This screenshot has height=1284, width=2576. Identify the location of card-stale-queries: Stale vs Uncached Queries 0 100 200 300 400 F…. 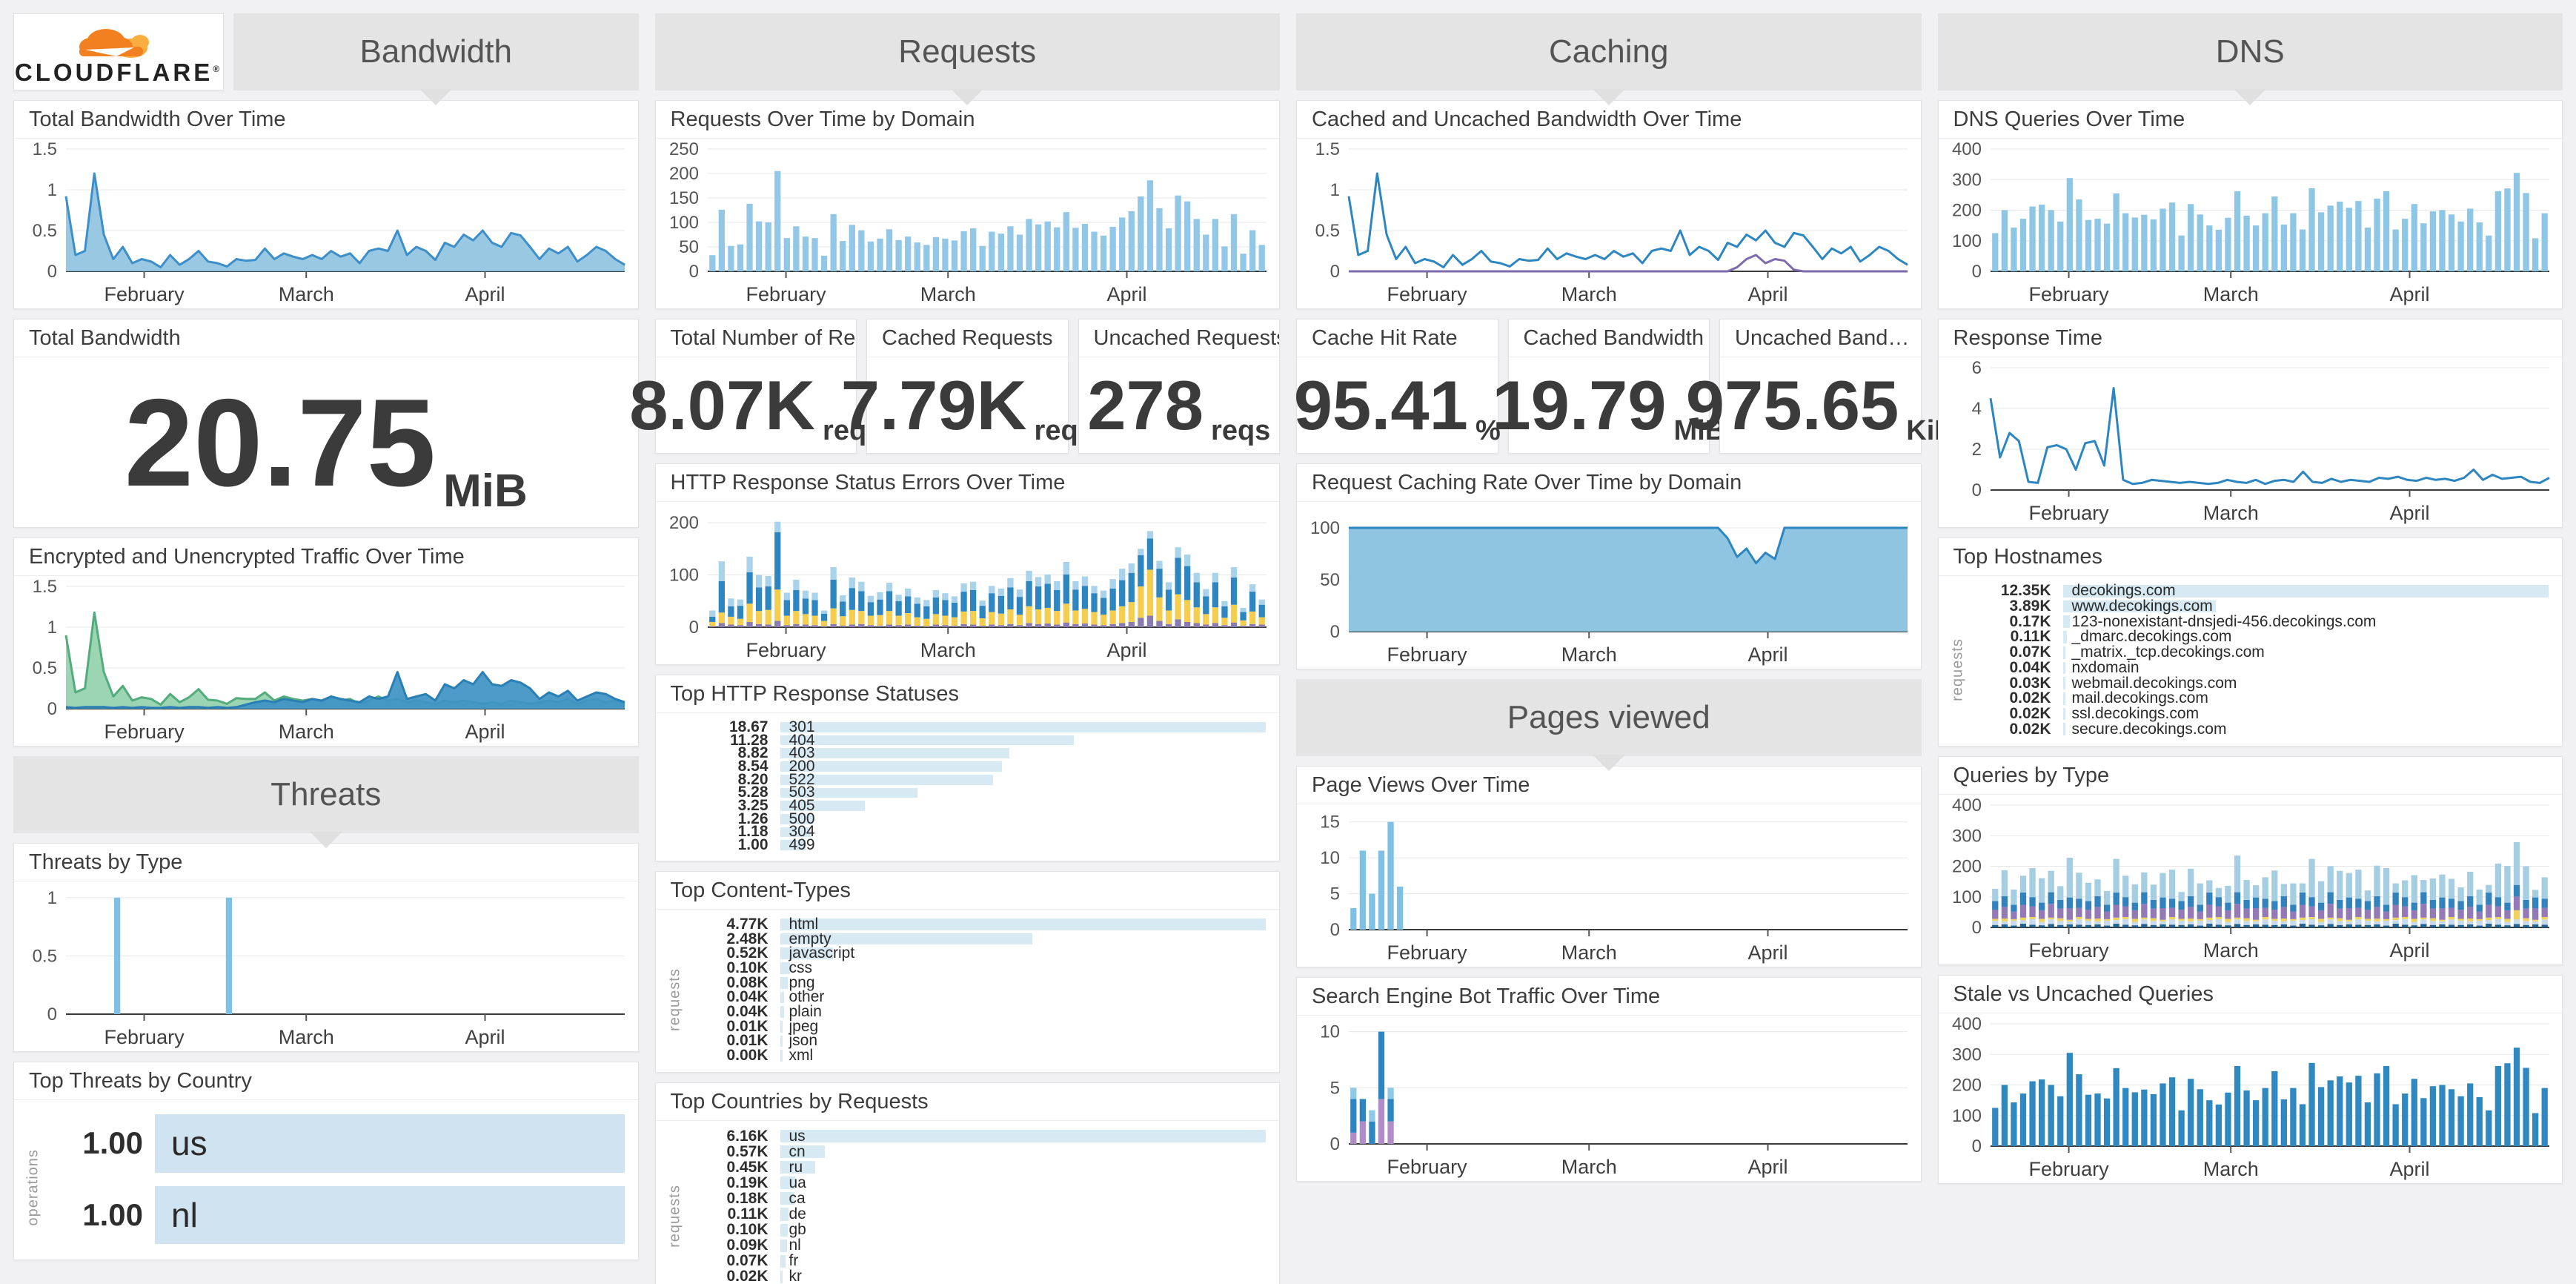
(2250, 1079).